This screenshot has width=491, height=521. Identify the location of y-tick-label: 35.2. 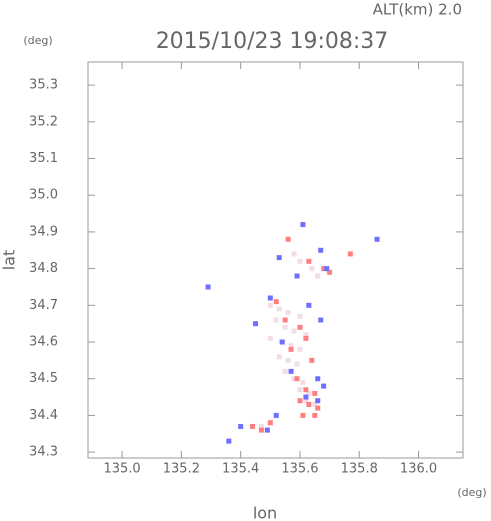
(43, 121).